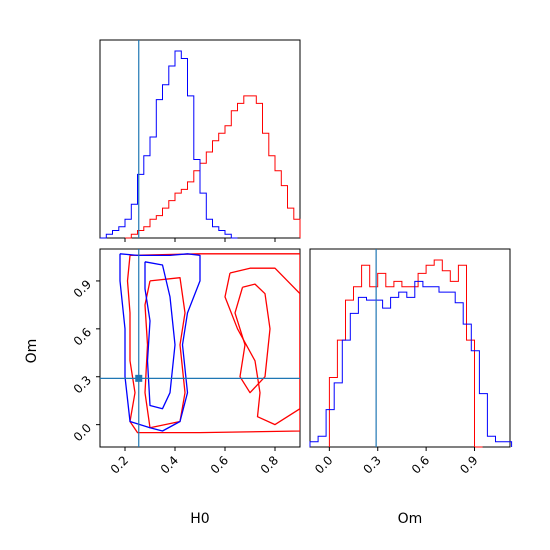 The width and height of the screenshot is (550, 550). I want to click on om-histogram-red, so click(405, 353).